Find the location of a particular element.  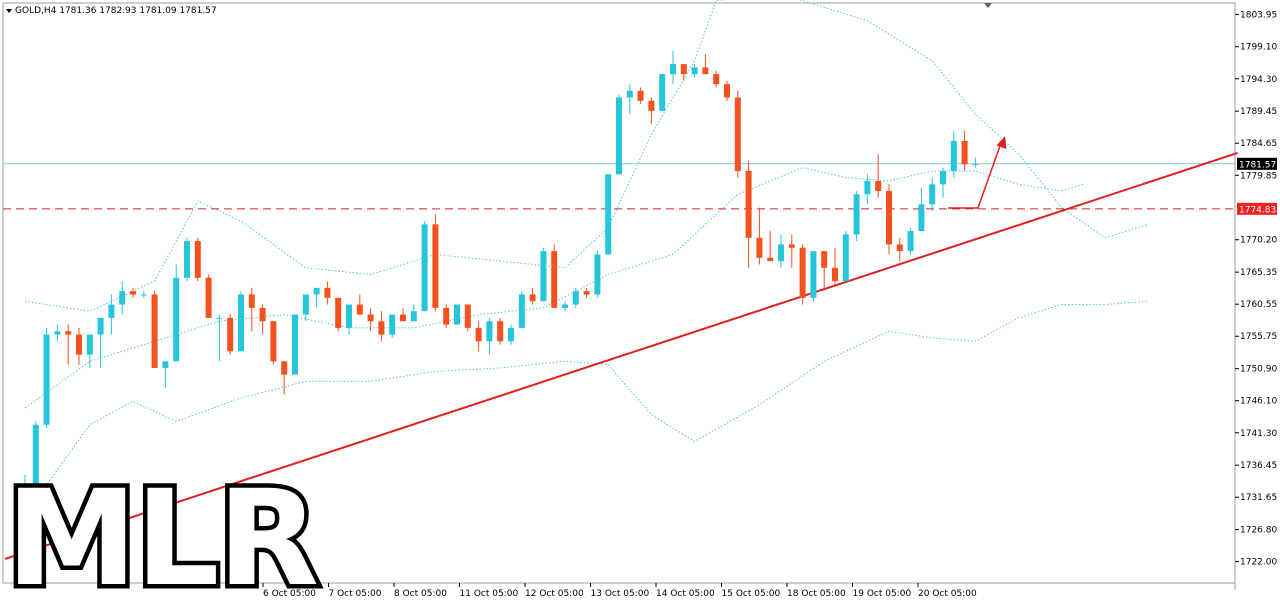

x-tick-label: 8 Oct 05:00 is located at coordinates (420, 594).